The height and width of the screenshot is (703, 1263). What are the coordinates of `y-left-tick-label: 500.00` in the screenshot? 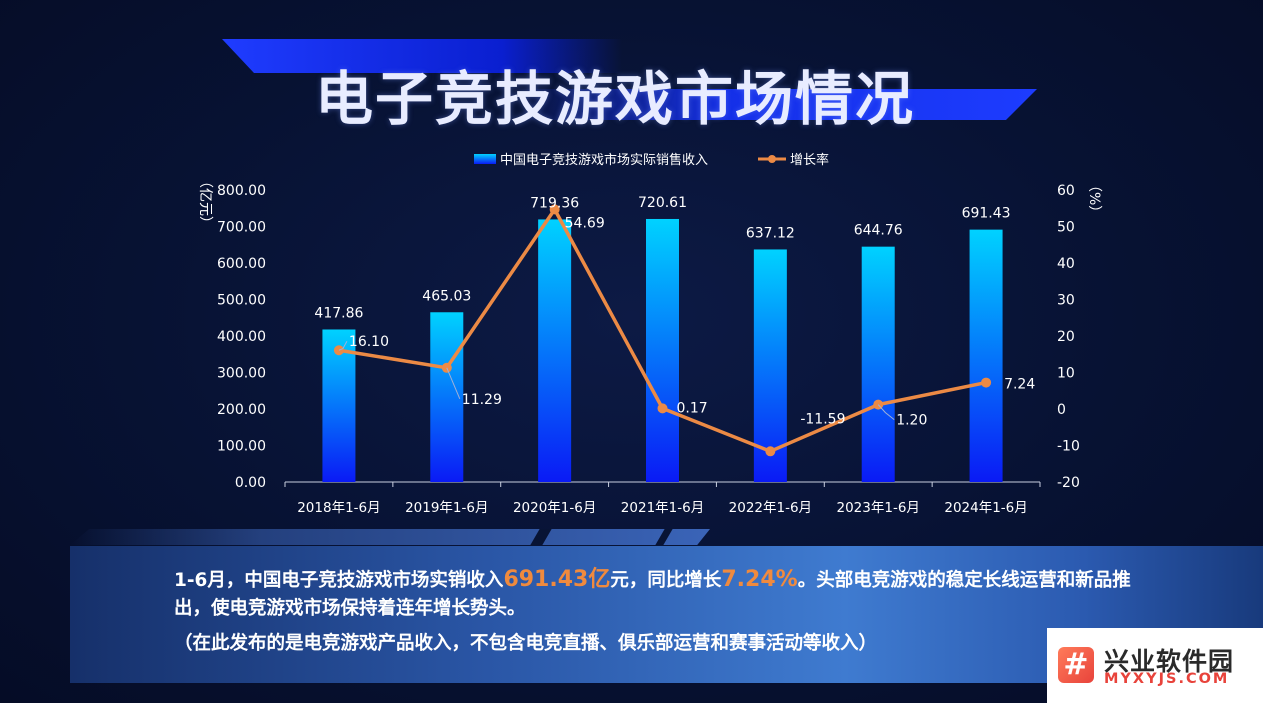 It's located at (241, 301).